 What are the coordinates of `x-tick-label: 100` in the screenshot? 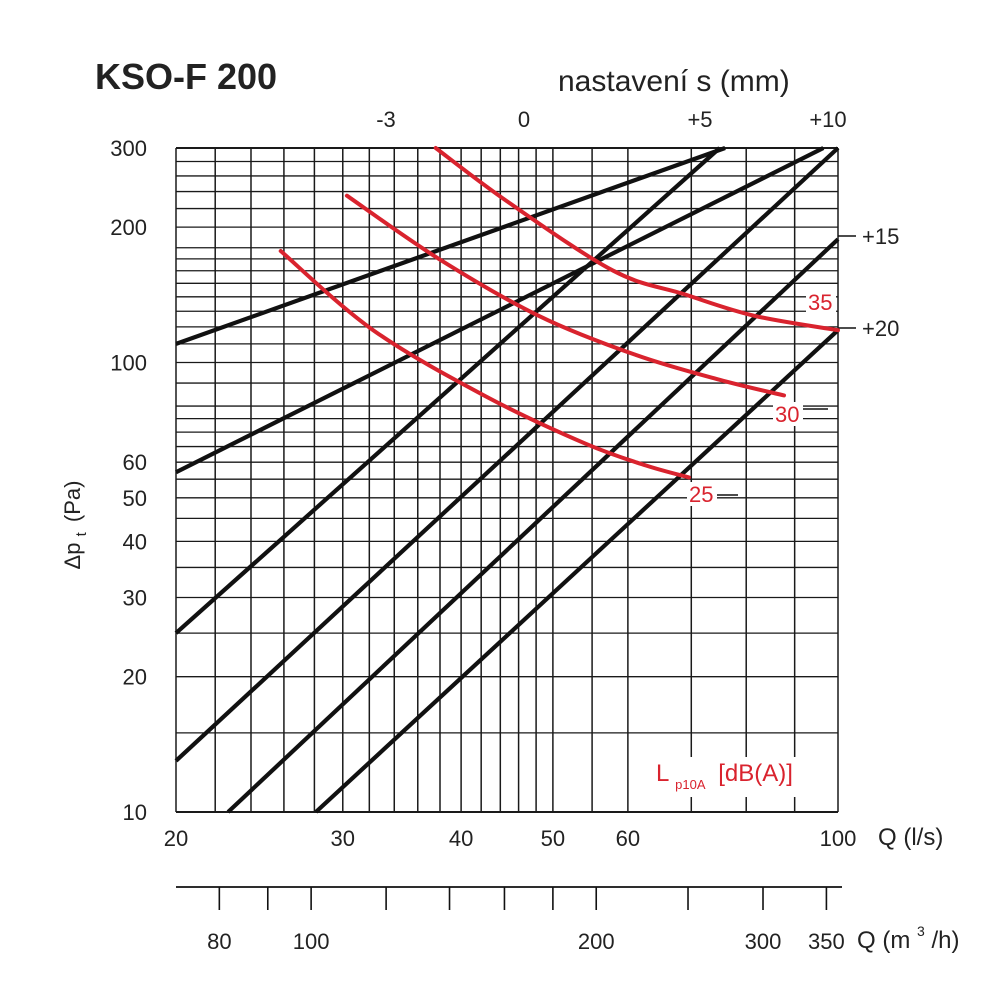 It's located at (838, 838).